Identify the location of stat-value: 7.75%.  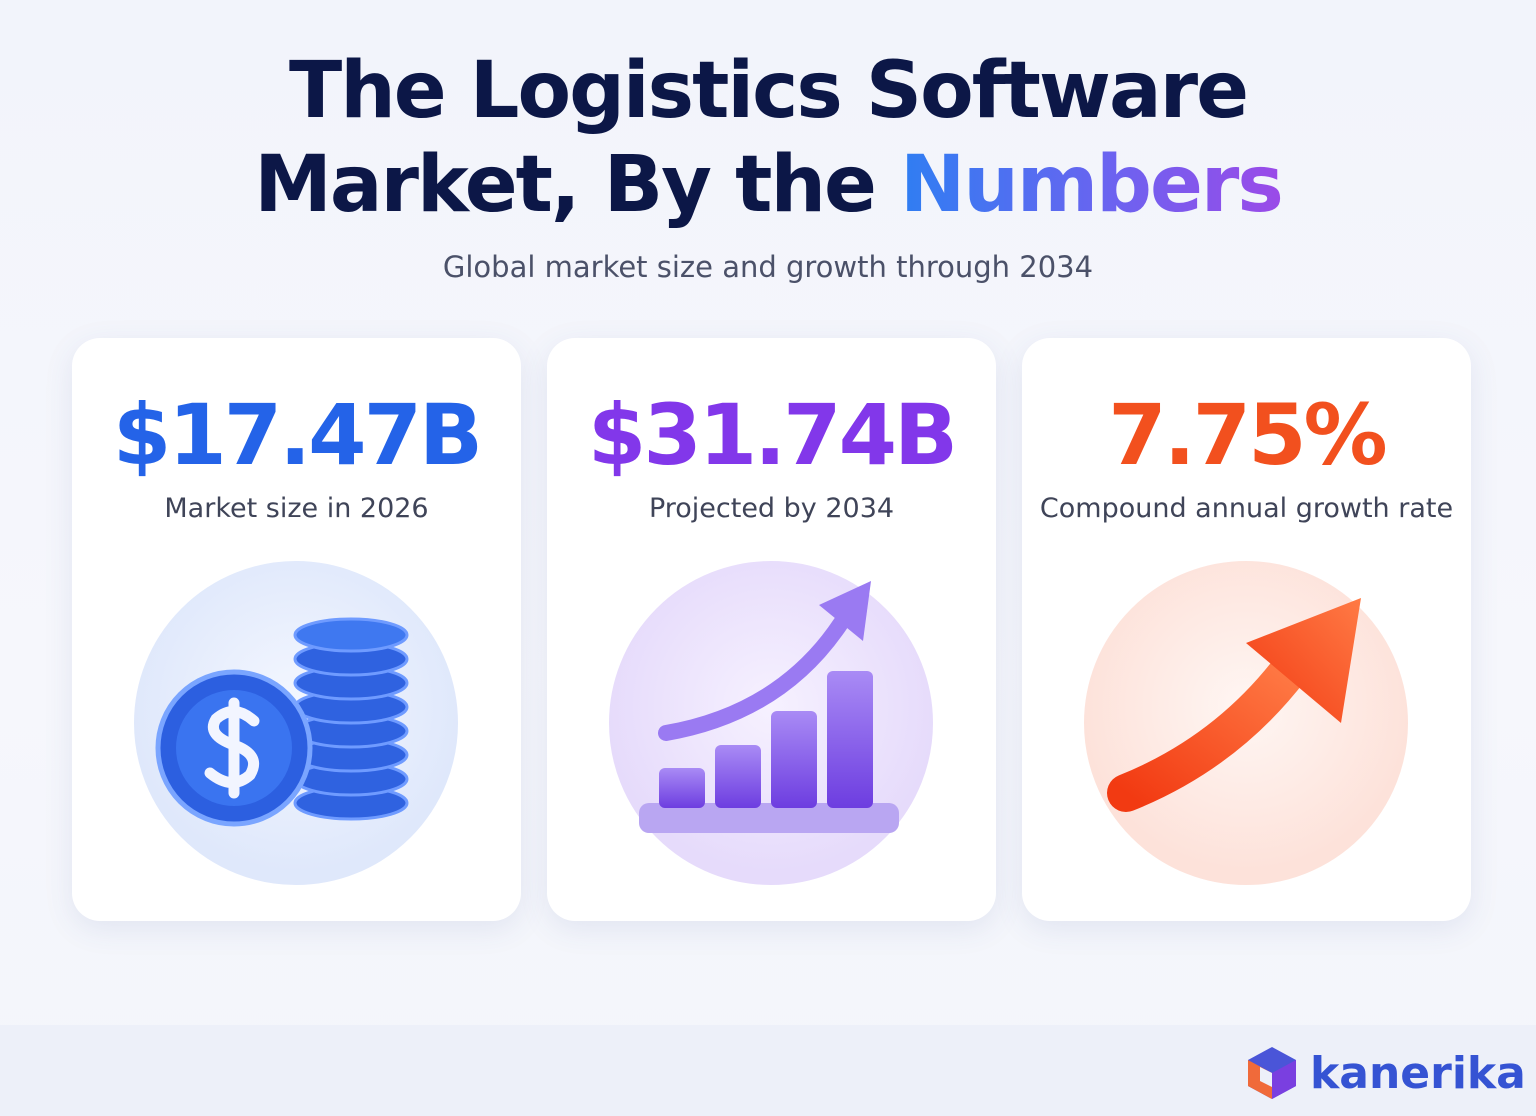
(1247, 435).